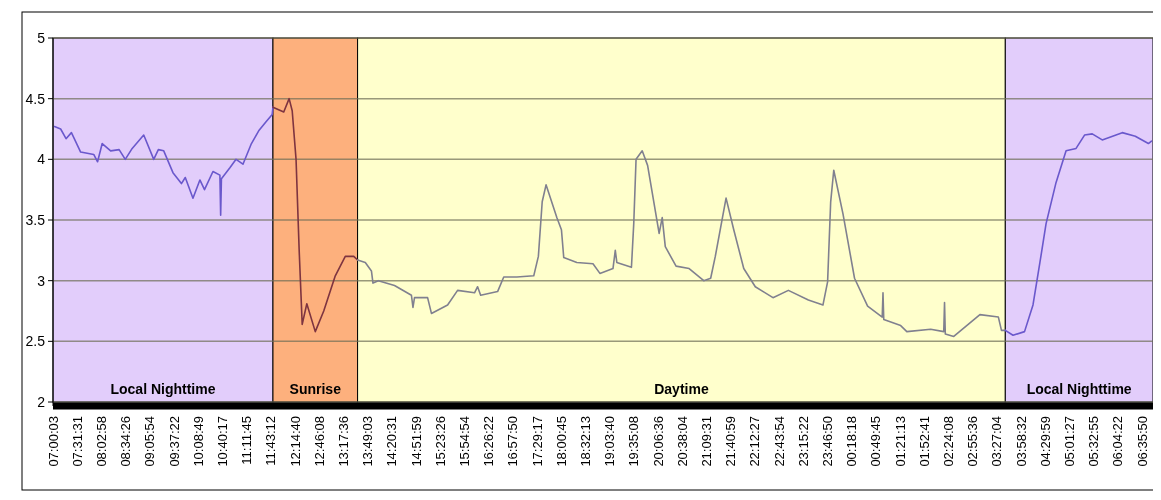 This screenshot has width=1161, height=500. I want to click on x-tick-label: 22:43:54, so click(779, 441).